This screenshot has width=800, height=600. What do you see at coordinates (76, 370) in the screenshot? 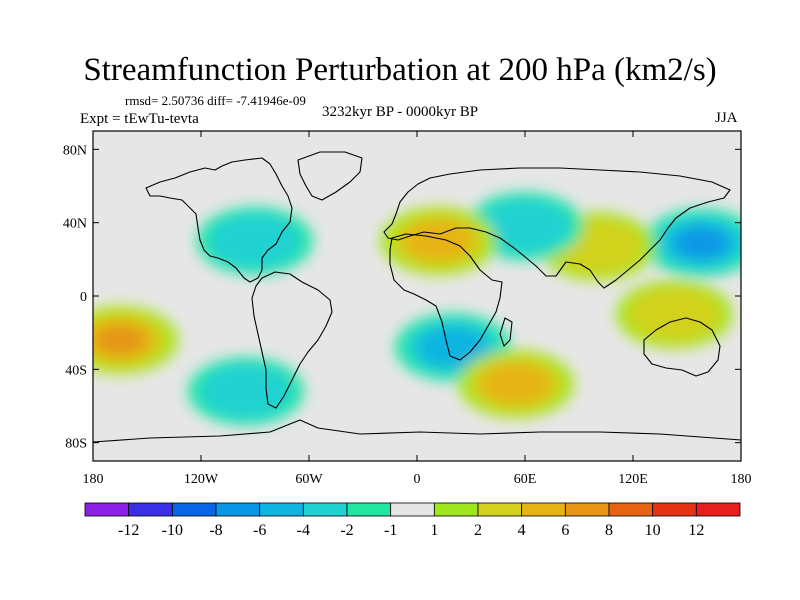
I see `y-tick-label: 40S` at bounding box center [76, 370].